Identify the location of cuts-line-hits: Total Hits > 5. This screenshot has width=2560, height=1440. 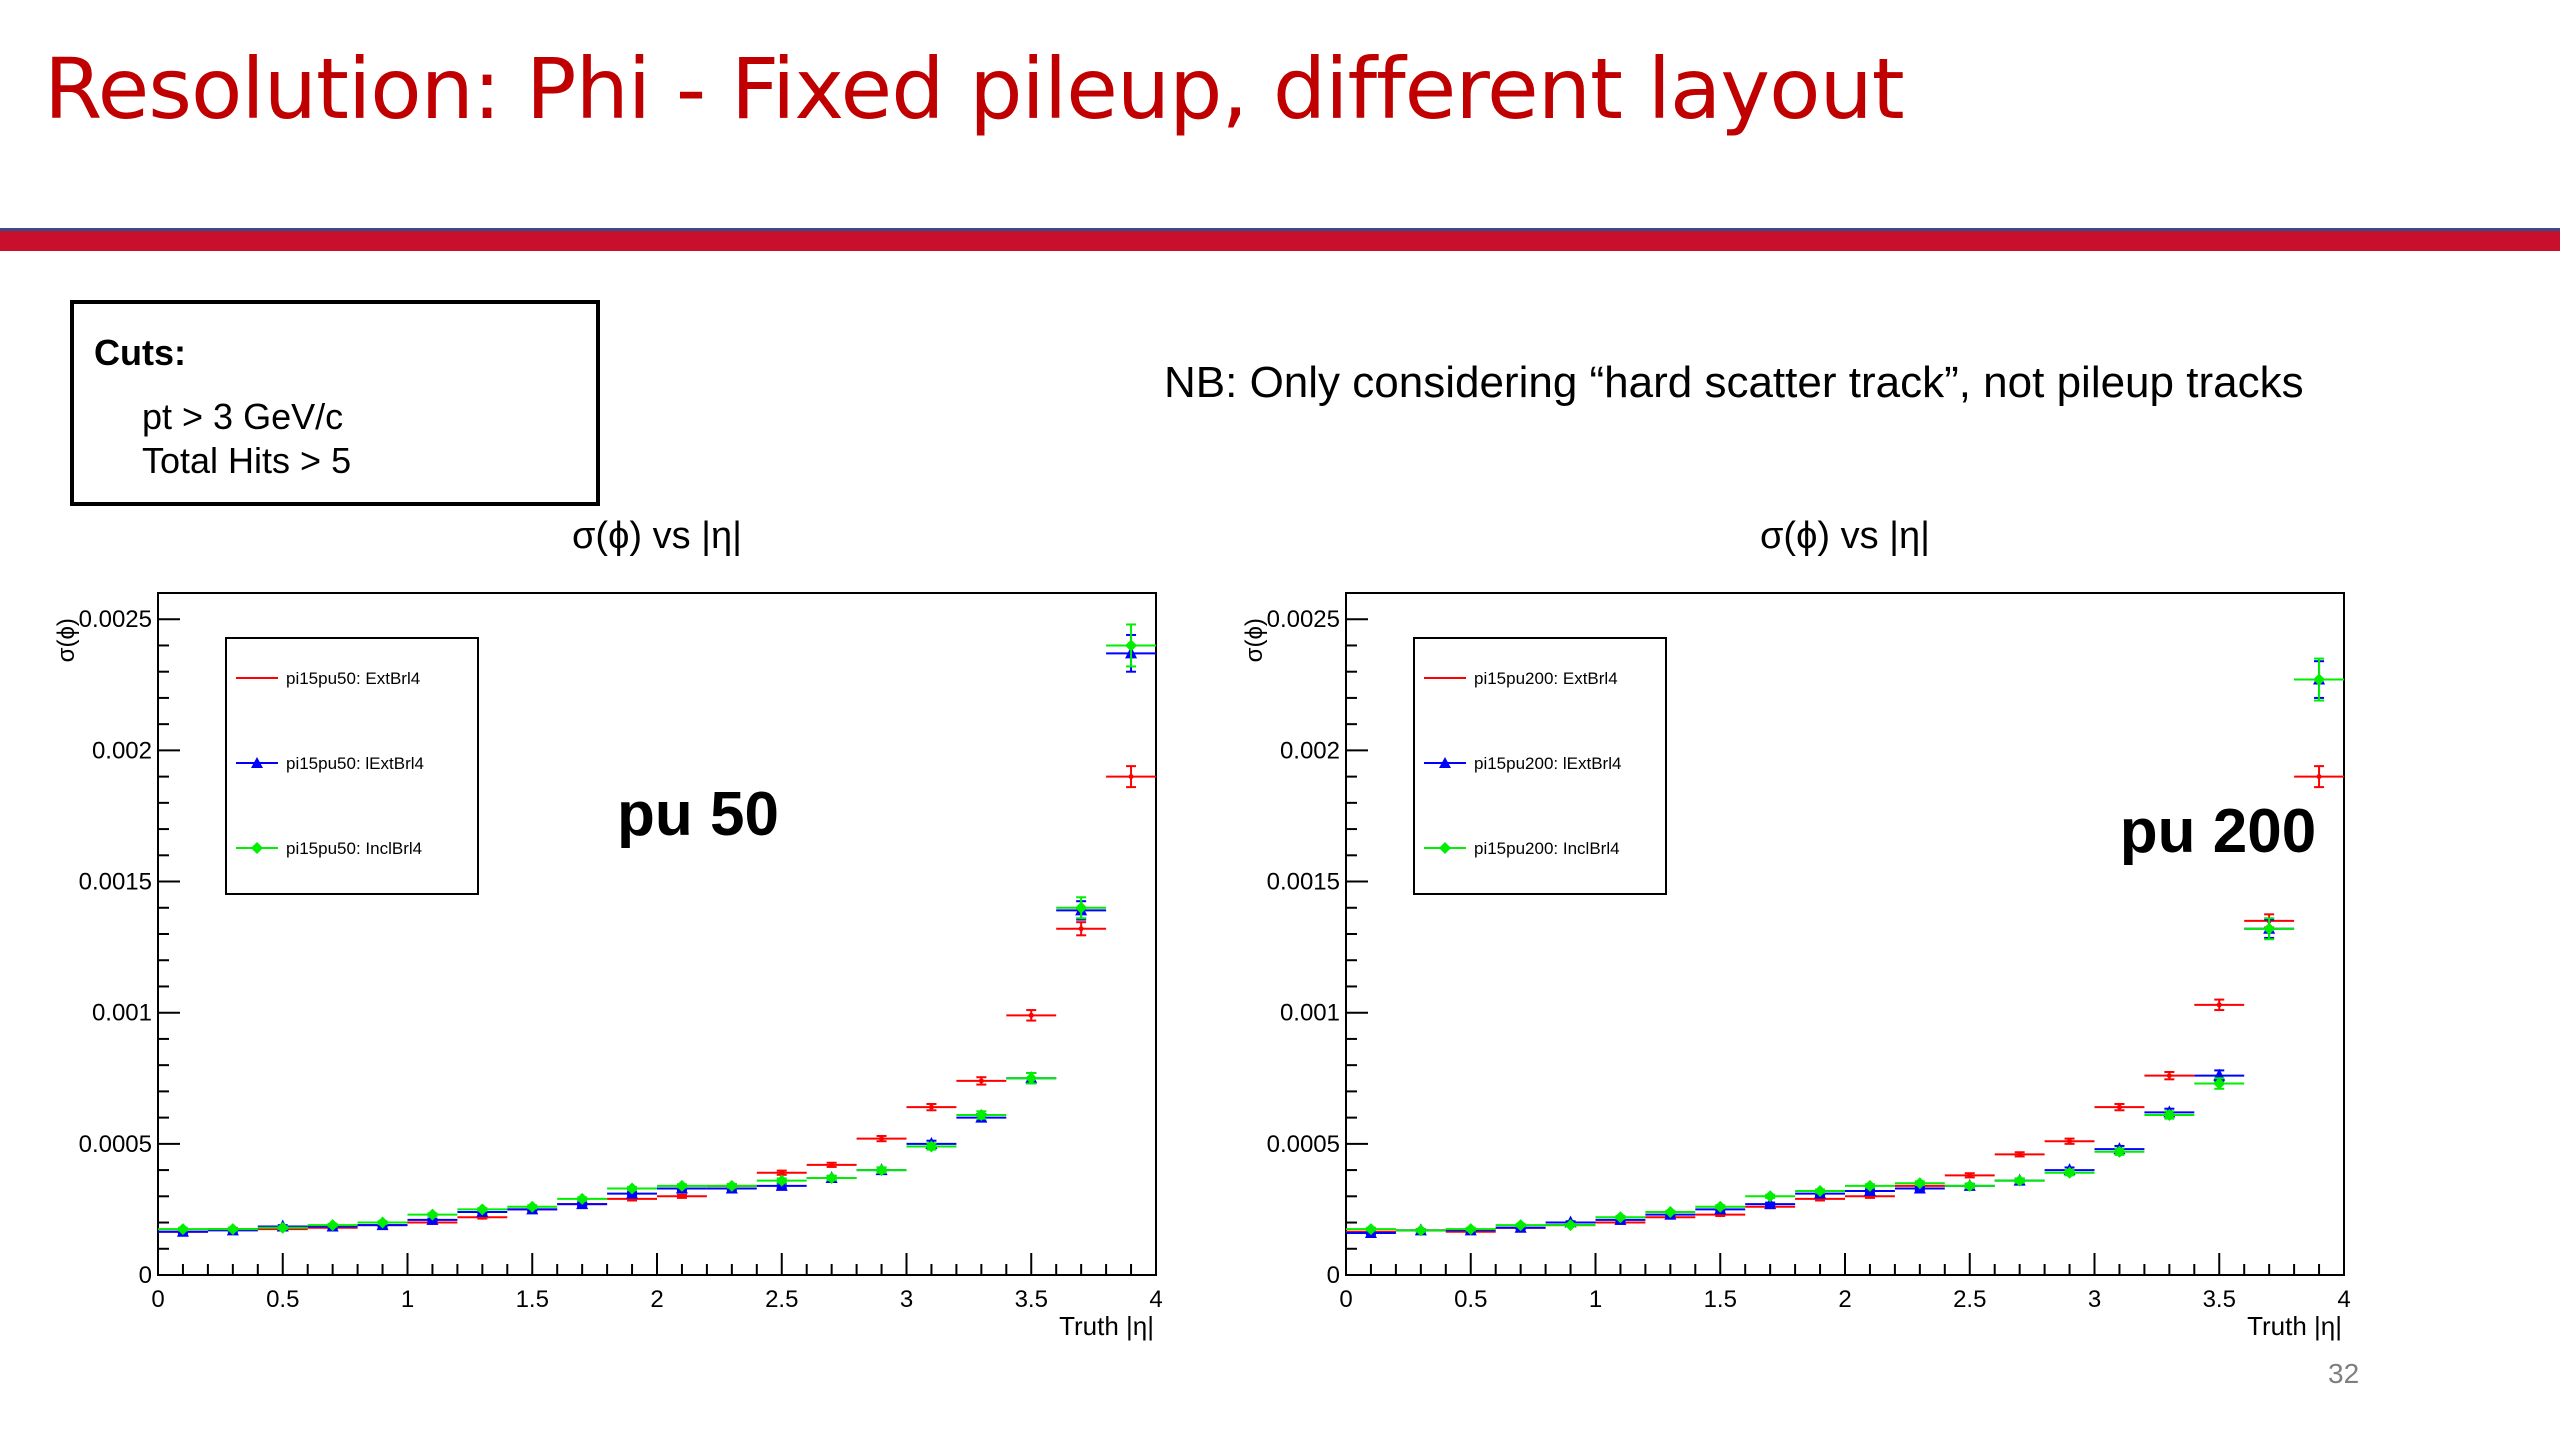
(247, 460).